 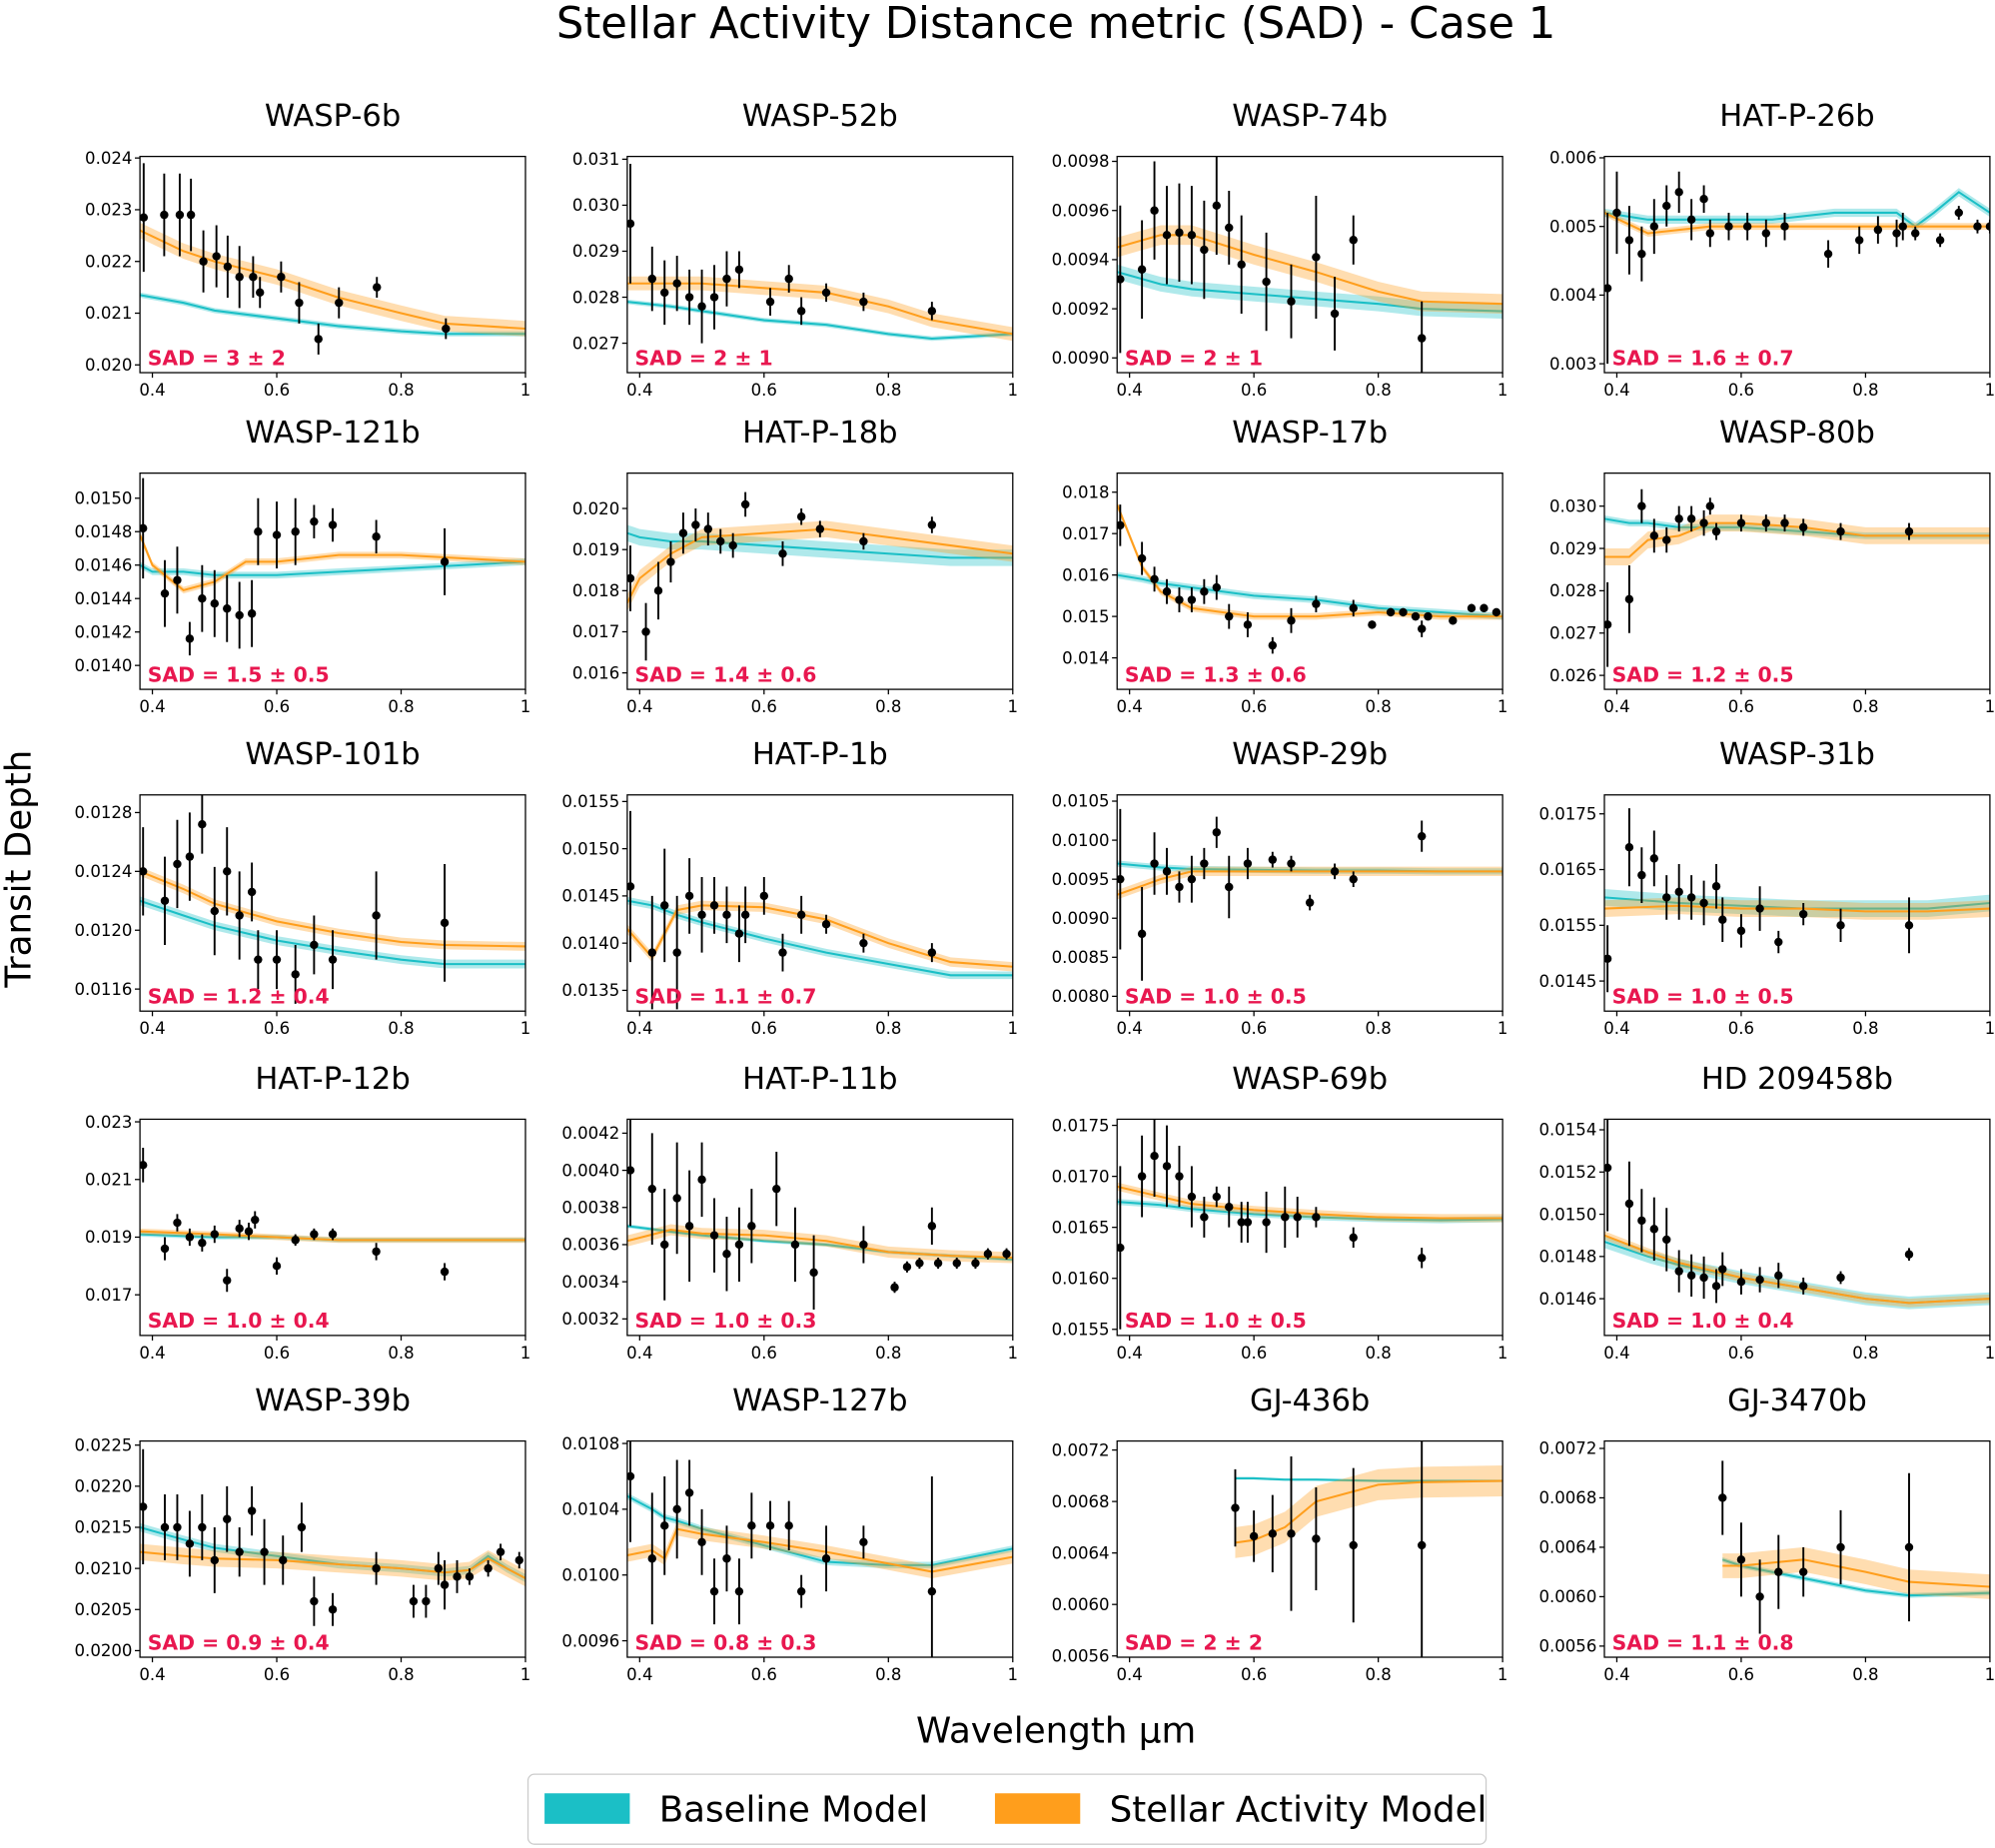 I want to click on y-tick-label: 0.0056, so click(x=1081, y=1655).